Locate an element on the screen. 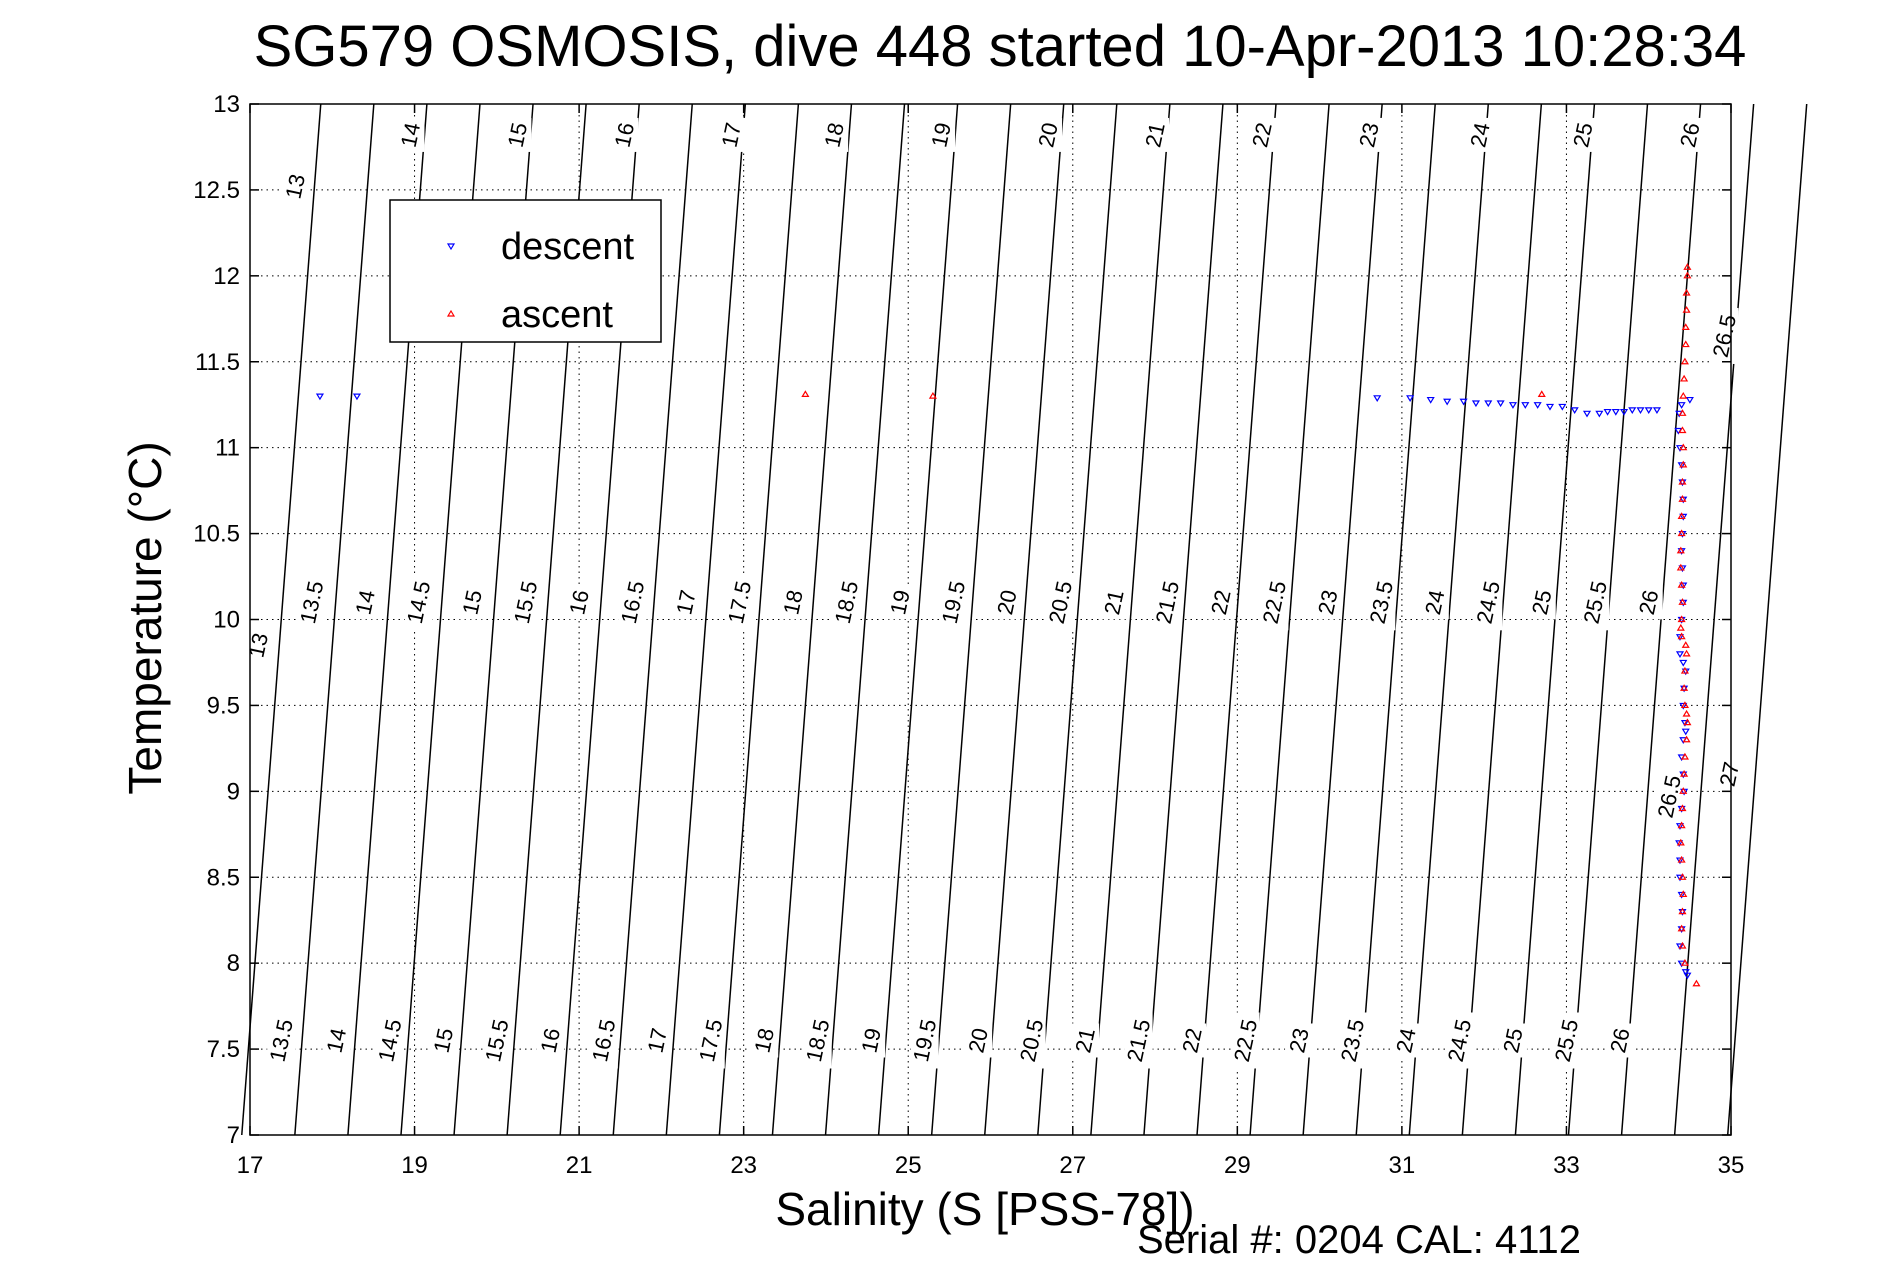 The width and height of the screenshot is (1891, 1267). contour-label: 15 is located at coordinates (518, 134).